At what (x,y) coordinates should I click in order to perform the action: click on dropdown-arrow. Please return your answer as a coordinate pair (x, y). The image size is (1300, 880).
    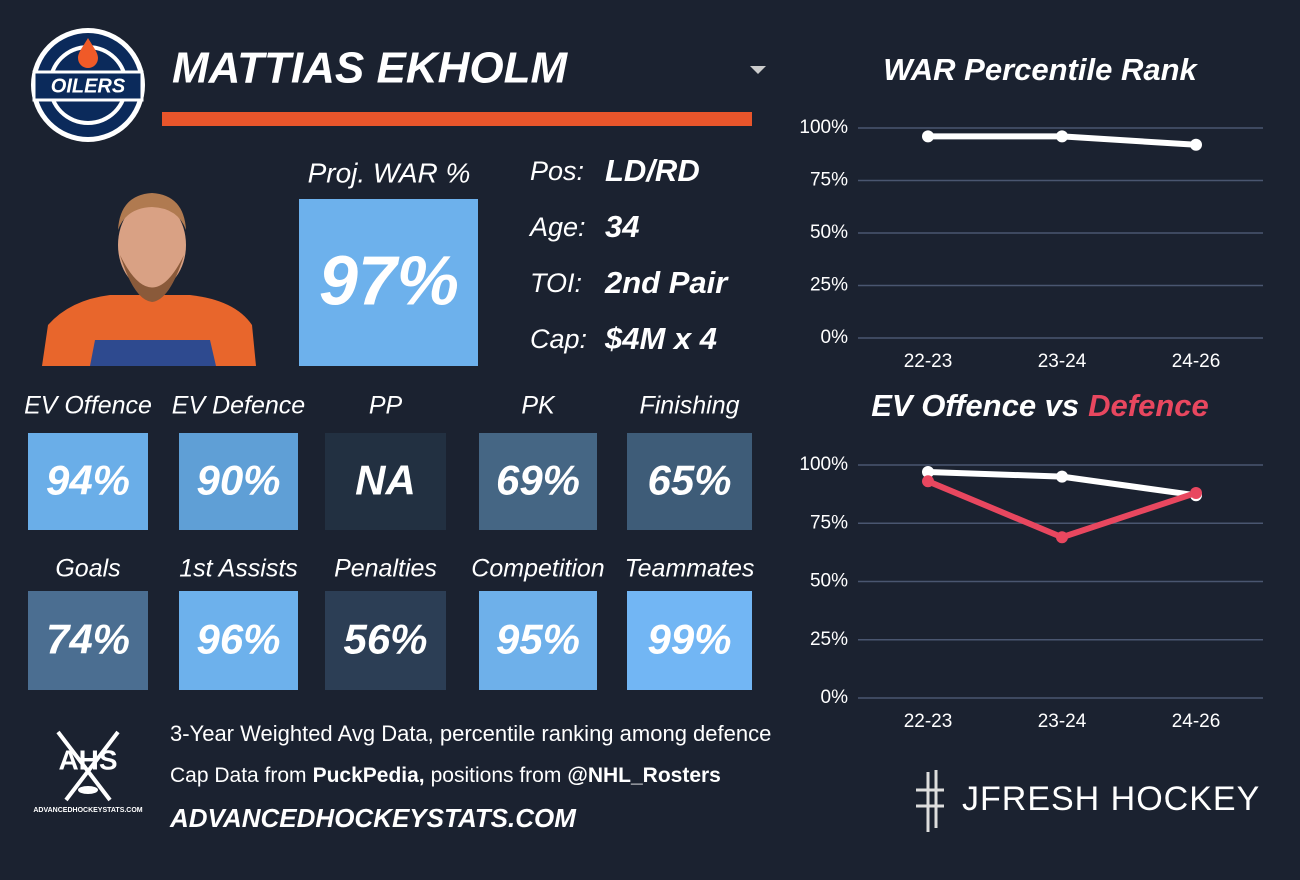
    Looking at the image, I should click on (758, 70).